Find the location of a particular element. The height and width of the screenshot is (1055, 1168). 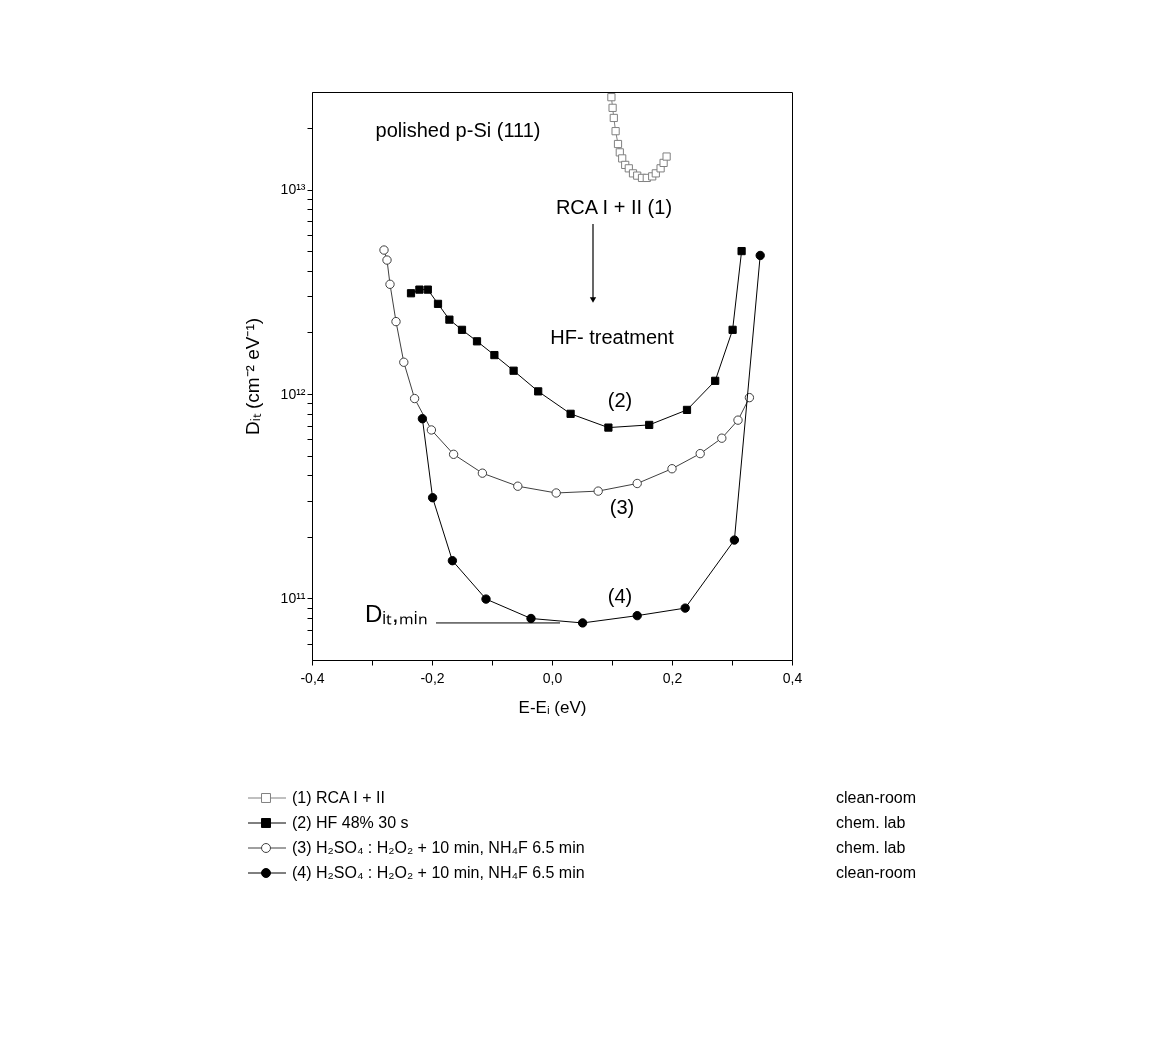

annotation: RCA I + II (1) is located at coordinates (614, 207).